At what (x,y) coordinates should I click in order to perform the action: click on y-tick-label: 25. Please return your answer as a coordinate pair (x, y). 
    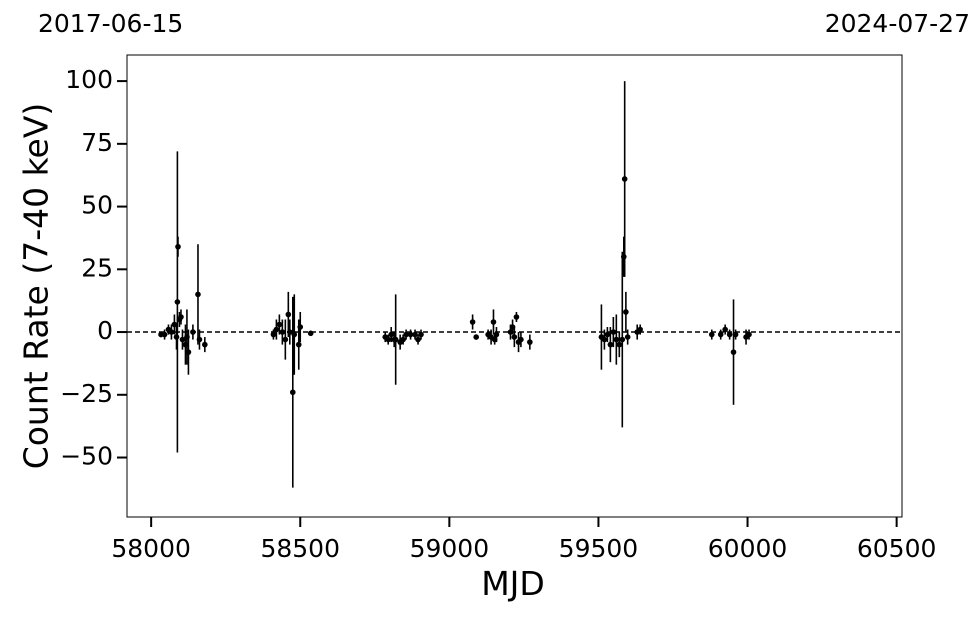
    Looking at the image, I should click on (97, 267).